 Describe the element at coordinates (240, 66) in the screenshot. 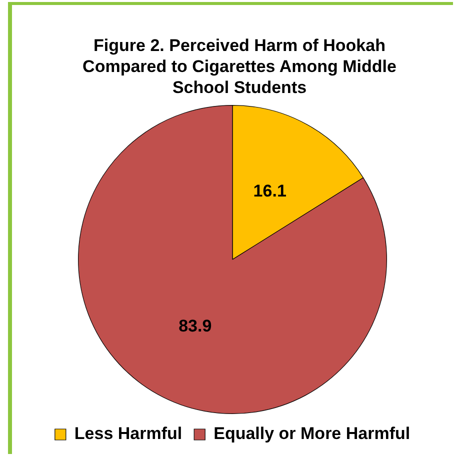

I see `chart-title: Figure 2. Perceived Harm of Hookah Compared to Cigarettes Among Middle School Students` at that location.